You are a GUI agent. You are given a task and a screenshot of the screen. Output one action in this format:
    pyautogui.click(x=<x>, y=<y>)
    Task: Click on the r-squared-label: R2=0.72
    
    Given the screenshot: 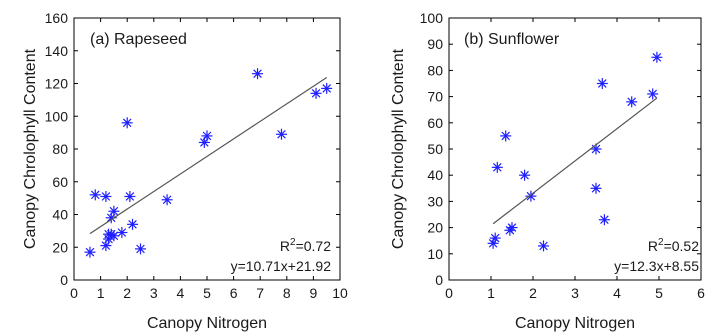 What is the action you would take?
    pyautogui.click(x=305, y=245)
    